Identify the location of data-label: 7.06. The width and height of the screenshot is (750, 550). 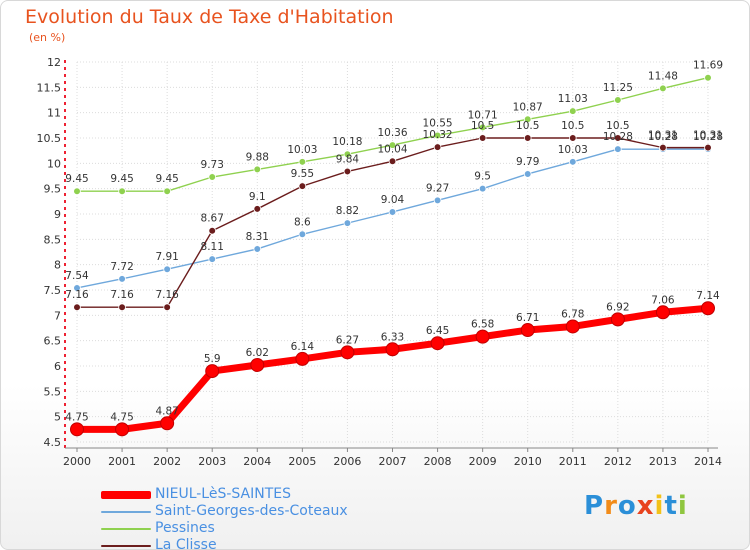
(663, 300).